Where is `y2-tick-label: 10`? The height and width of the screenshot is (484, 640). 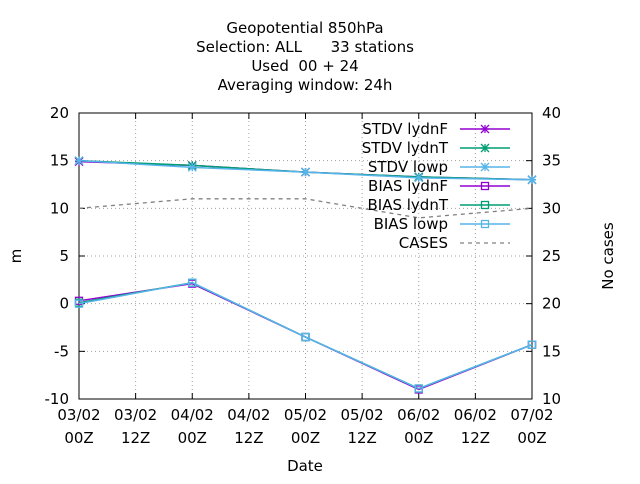
y2-tick-label: 10 is located at coordinates (551, 399).